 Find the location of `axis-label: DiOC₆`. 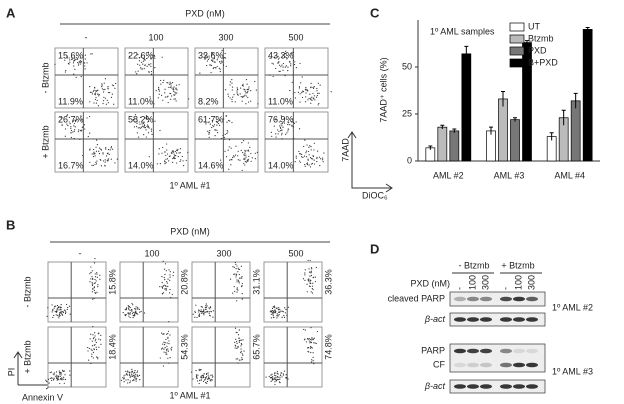

axis-label: DiOC₆ is located at coordinates (375, 195).